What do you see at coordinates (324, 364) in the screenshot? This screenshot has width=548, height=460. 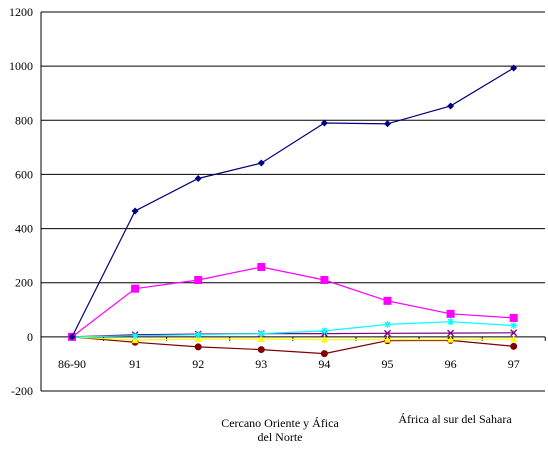 I see `x-tick-label: 94` at bounding box center [324, 364].